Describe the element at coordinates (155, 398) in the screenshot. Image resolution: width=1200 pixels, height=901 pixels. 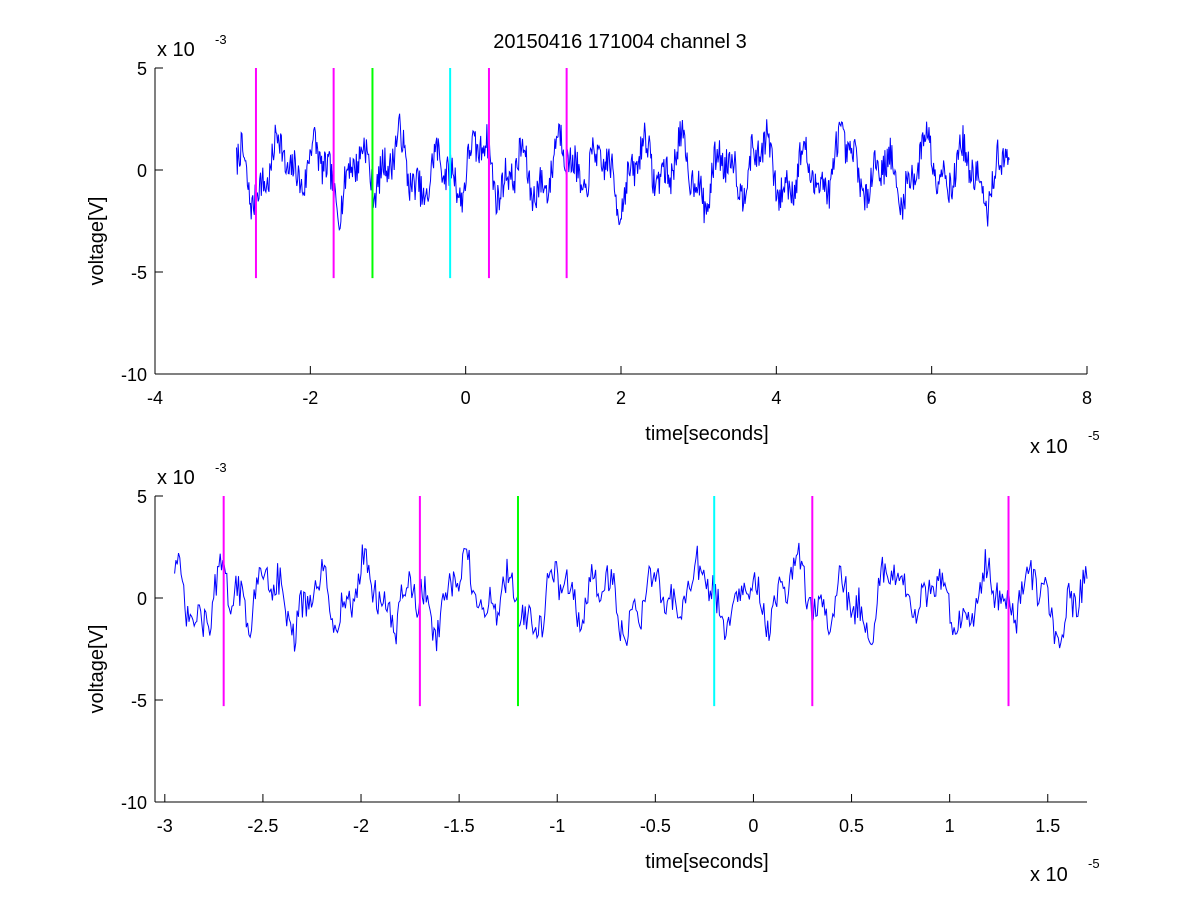
I see `x-tick-label: -4` at that location.